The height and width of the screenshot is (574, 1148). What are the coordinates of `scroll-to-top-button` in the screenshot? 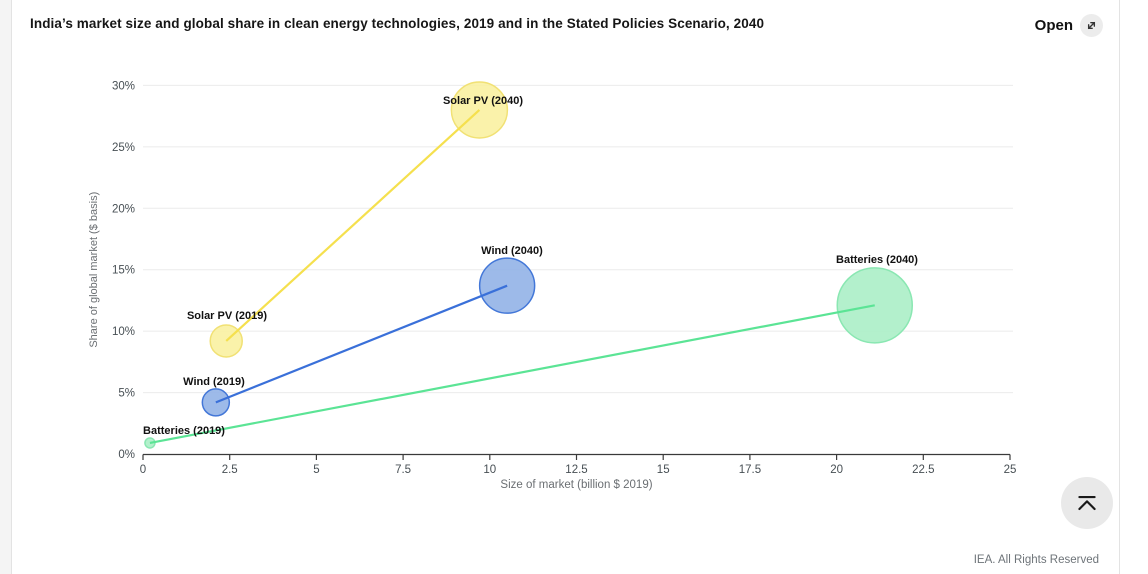 It's located at (1087, 503).